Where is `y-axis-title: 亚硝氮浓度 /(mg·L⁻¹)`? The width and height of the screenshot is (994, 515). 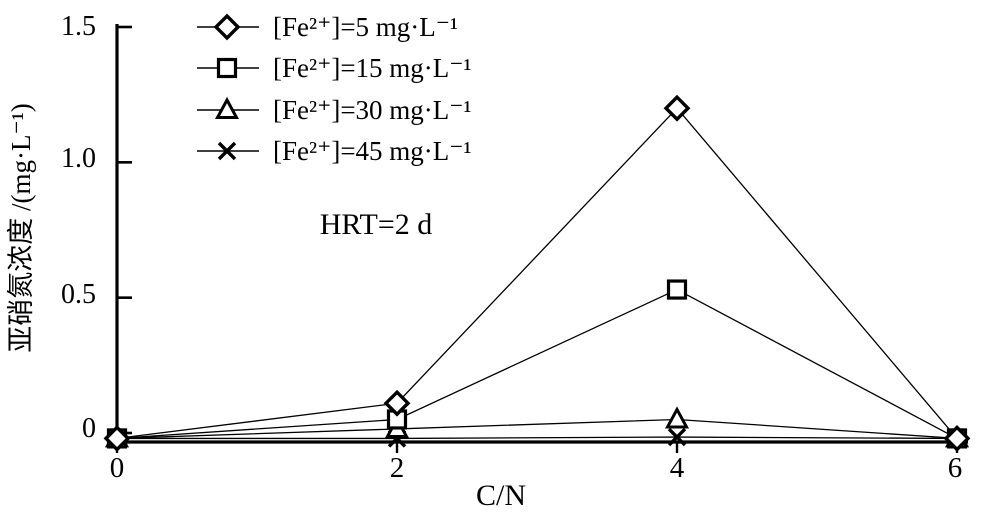 y-axis-title: 亚硝氮浓度 /(mg·L⁻¹) is located at coordinates (21, 228).